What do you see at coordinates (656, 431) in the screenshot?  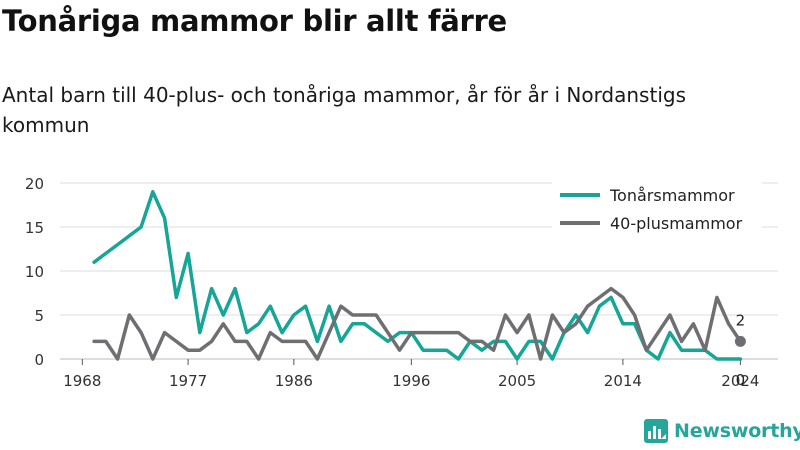 I see `newsworthy-logo-icon` at bounding box center [656, 431].